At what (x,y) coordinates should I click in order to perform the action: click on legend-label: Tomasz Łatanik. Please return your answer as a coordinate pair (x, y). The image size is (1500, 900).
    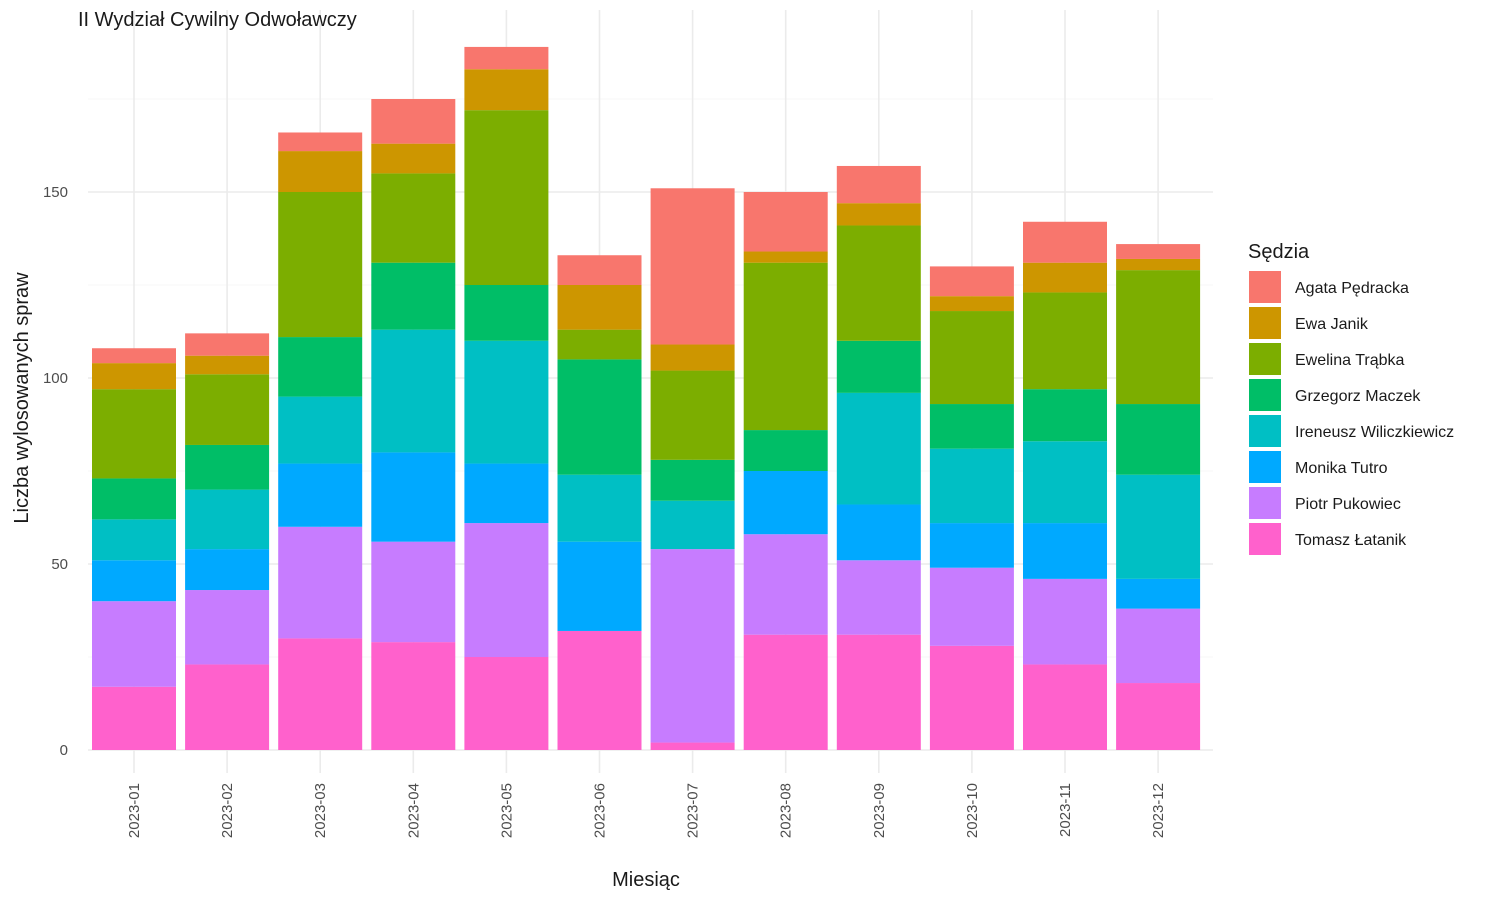
    Looking at the image, I should click on (1351, 540).